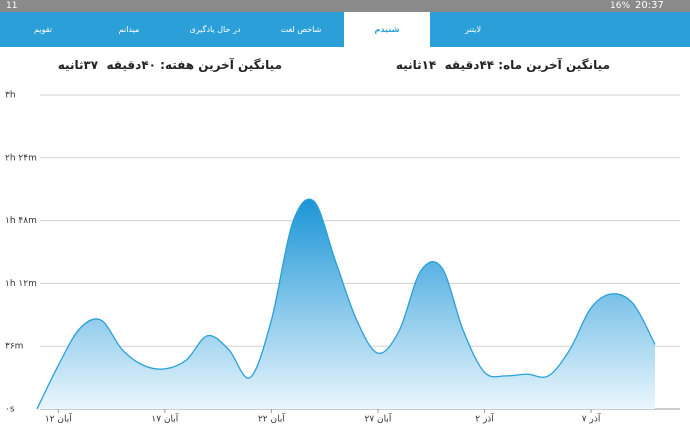 The height and width of the screenshot is (431, 690). I want to click on y-tick-label: ۱h ۱۲m, so click(21, 284).